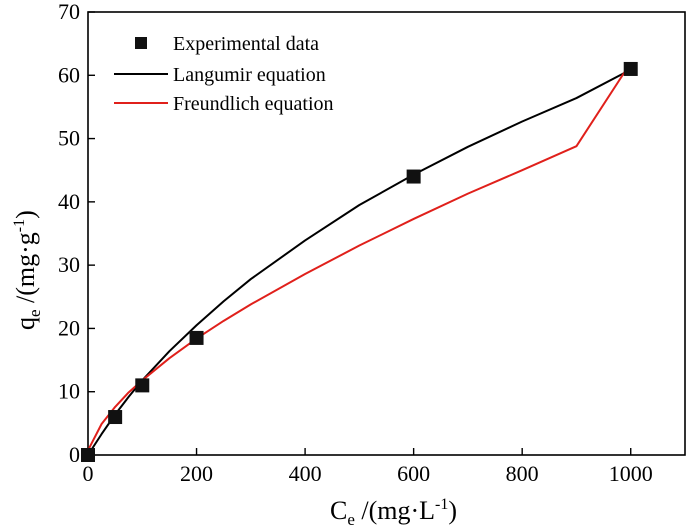 This screenshot has width=700, height=529. Describe the element at coordinates (76, 233) in the screenshot. I see `y-axis-ticks: 0 10 20 30 40 50 60 70` at that location.